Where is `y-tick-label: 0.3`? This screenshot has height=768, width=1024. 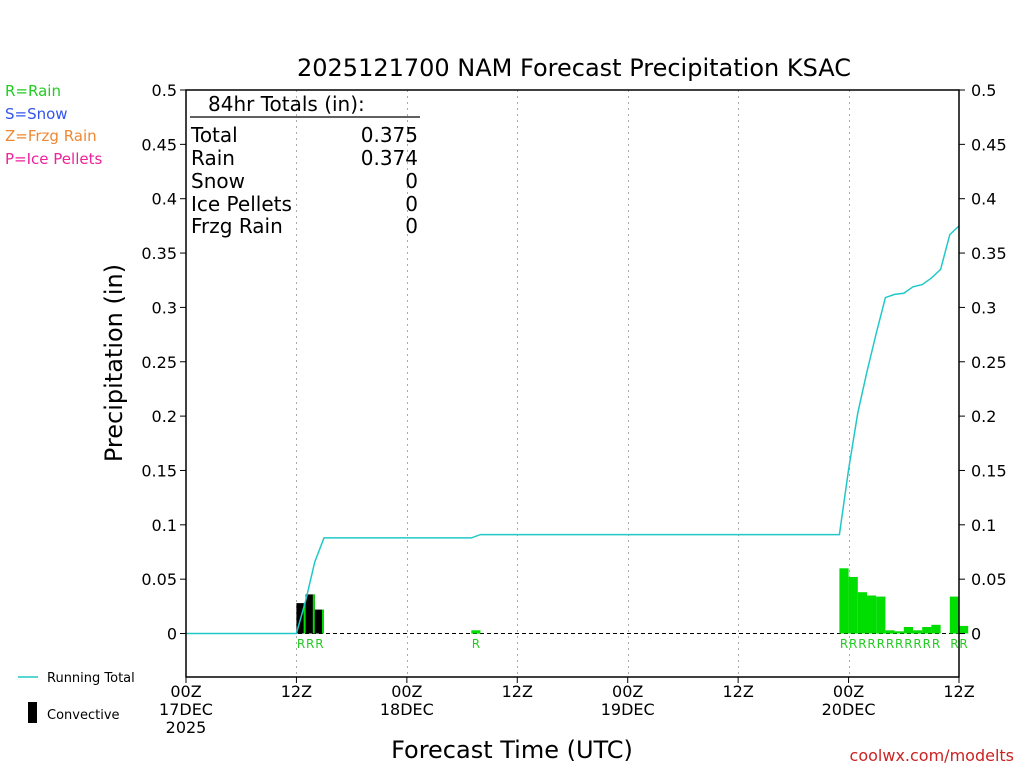 y-tick-label: 0.3 is located at coordinates (164, 307).